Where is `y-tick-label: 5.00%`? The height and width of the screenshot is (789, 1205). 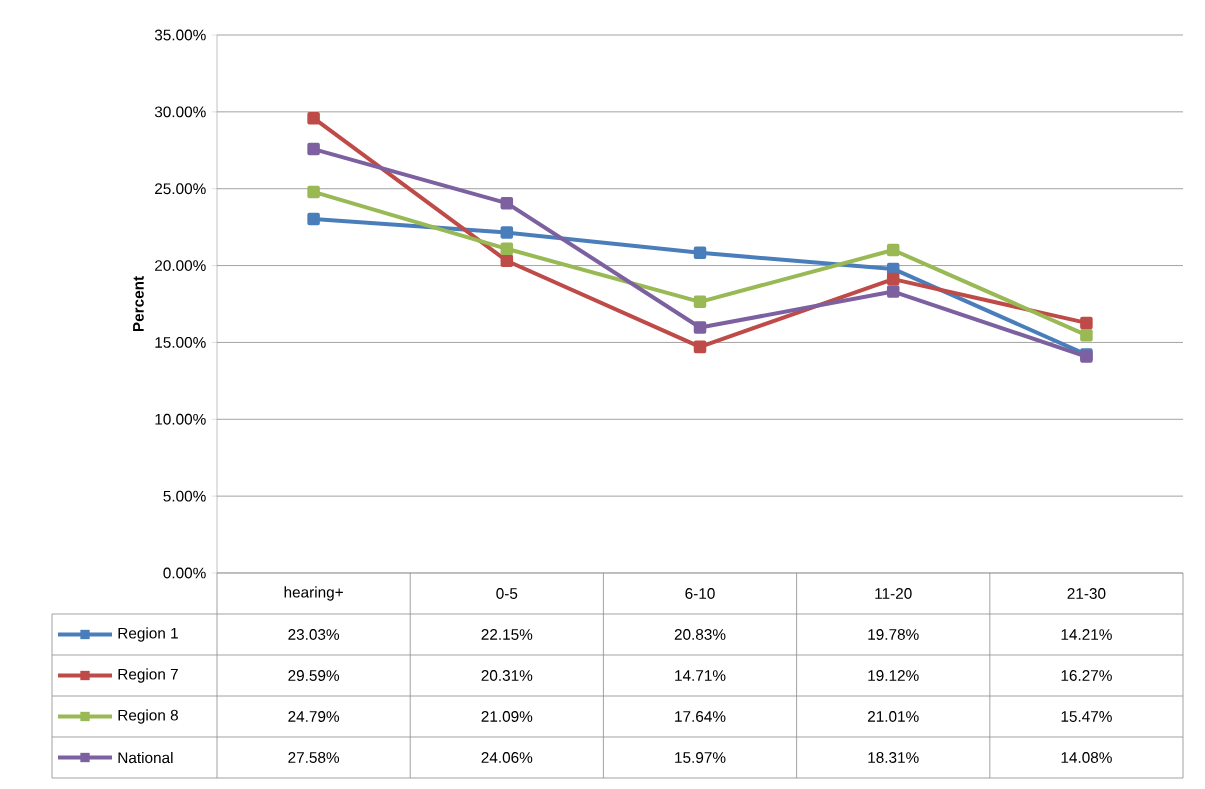
y-tick-label: 5.00% is located at coordinates (184, 496).